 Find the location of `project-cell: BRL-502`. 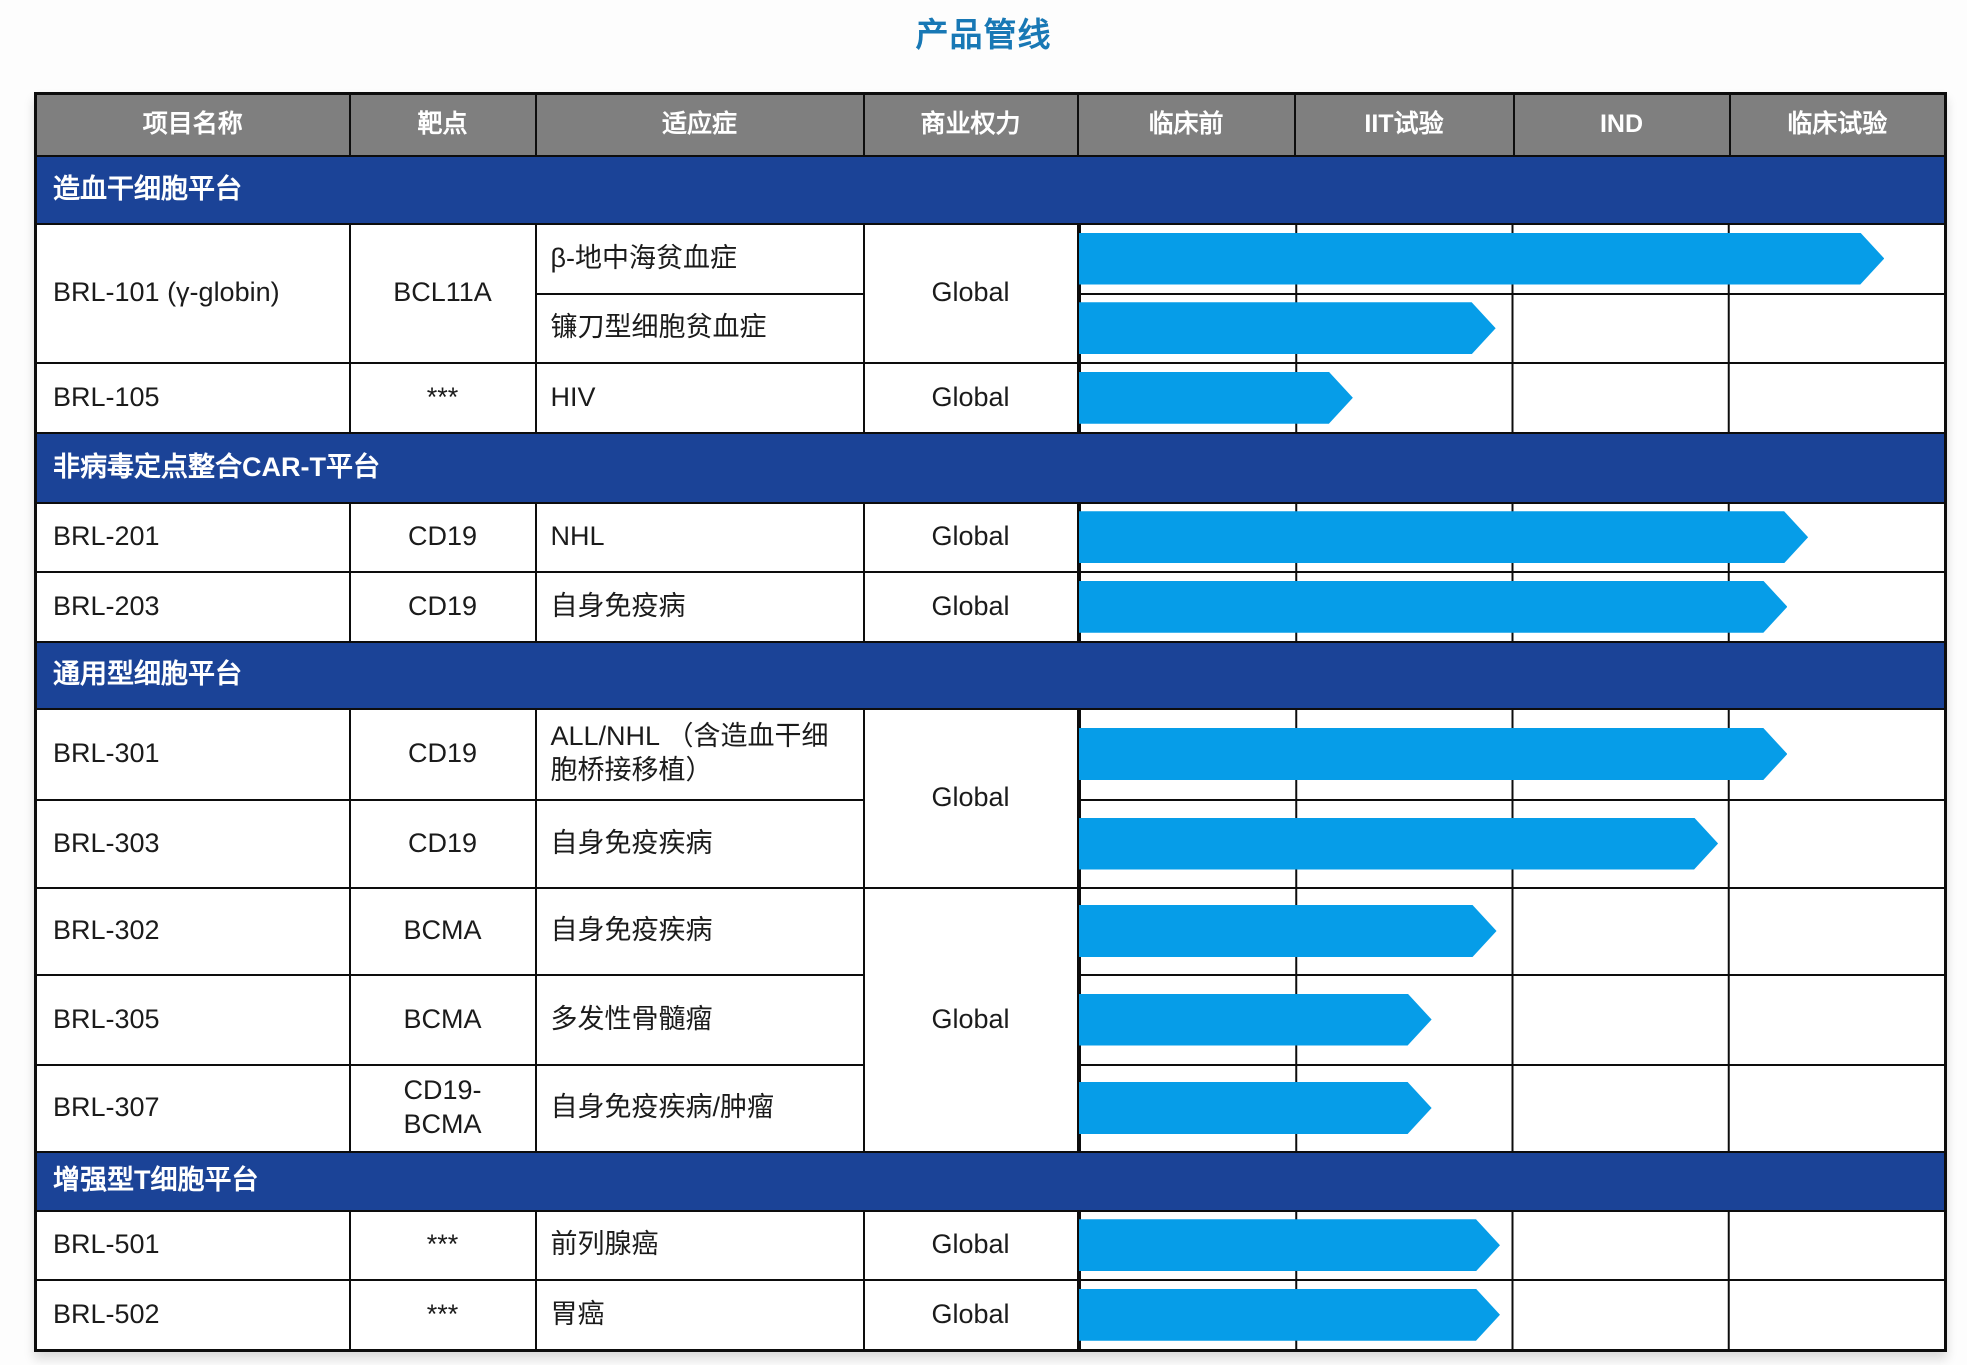

project-cell: BRL-502 is located at coordinates (192, 1315).